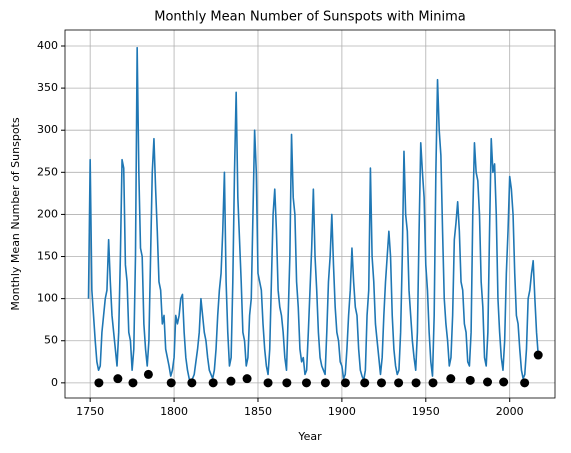 The height and width of the screenshot is (453, 571). What do you see at coordinates (47, 298) in the screenshot?
I see `y-tick-label: 100` at bounding box center [47, 298].